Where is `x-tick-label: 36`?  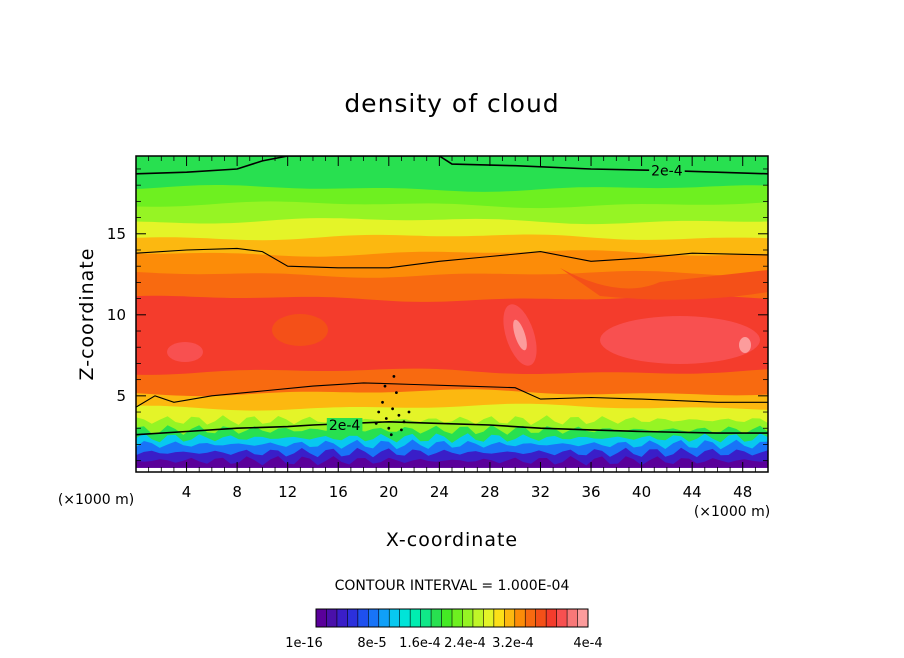 x-tick-label: 36 is located at coordinates (590, 492).